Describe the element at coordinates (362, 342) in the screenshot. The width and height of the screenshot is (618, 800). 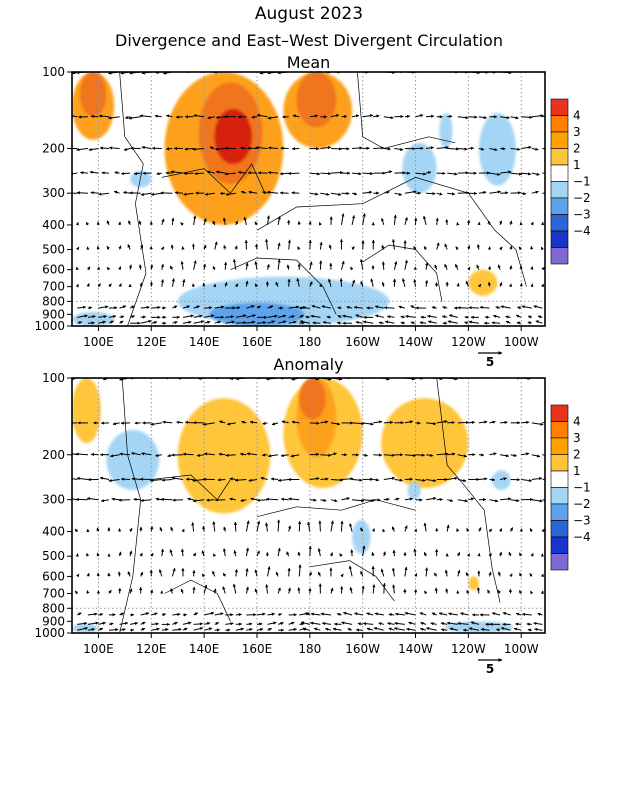
I see `x-tick-label: 160W` at that location.